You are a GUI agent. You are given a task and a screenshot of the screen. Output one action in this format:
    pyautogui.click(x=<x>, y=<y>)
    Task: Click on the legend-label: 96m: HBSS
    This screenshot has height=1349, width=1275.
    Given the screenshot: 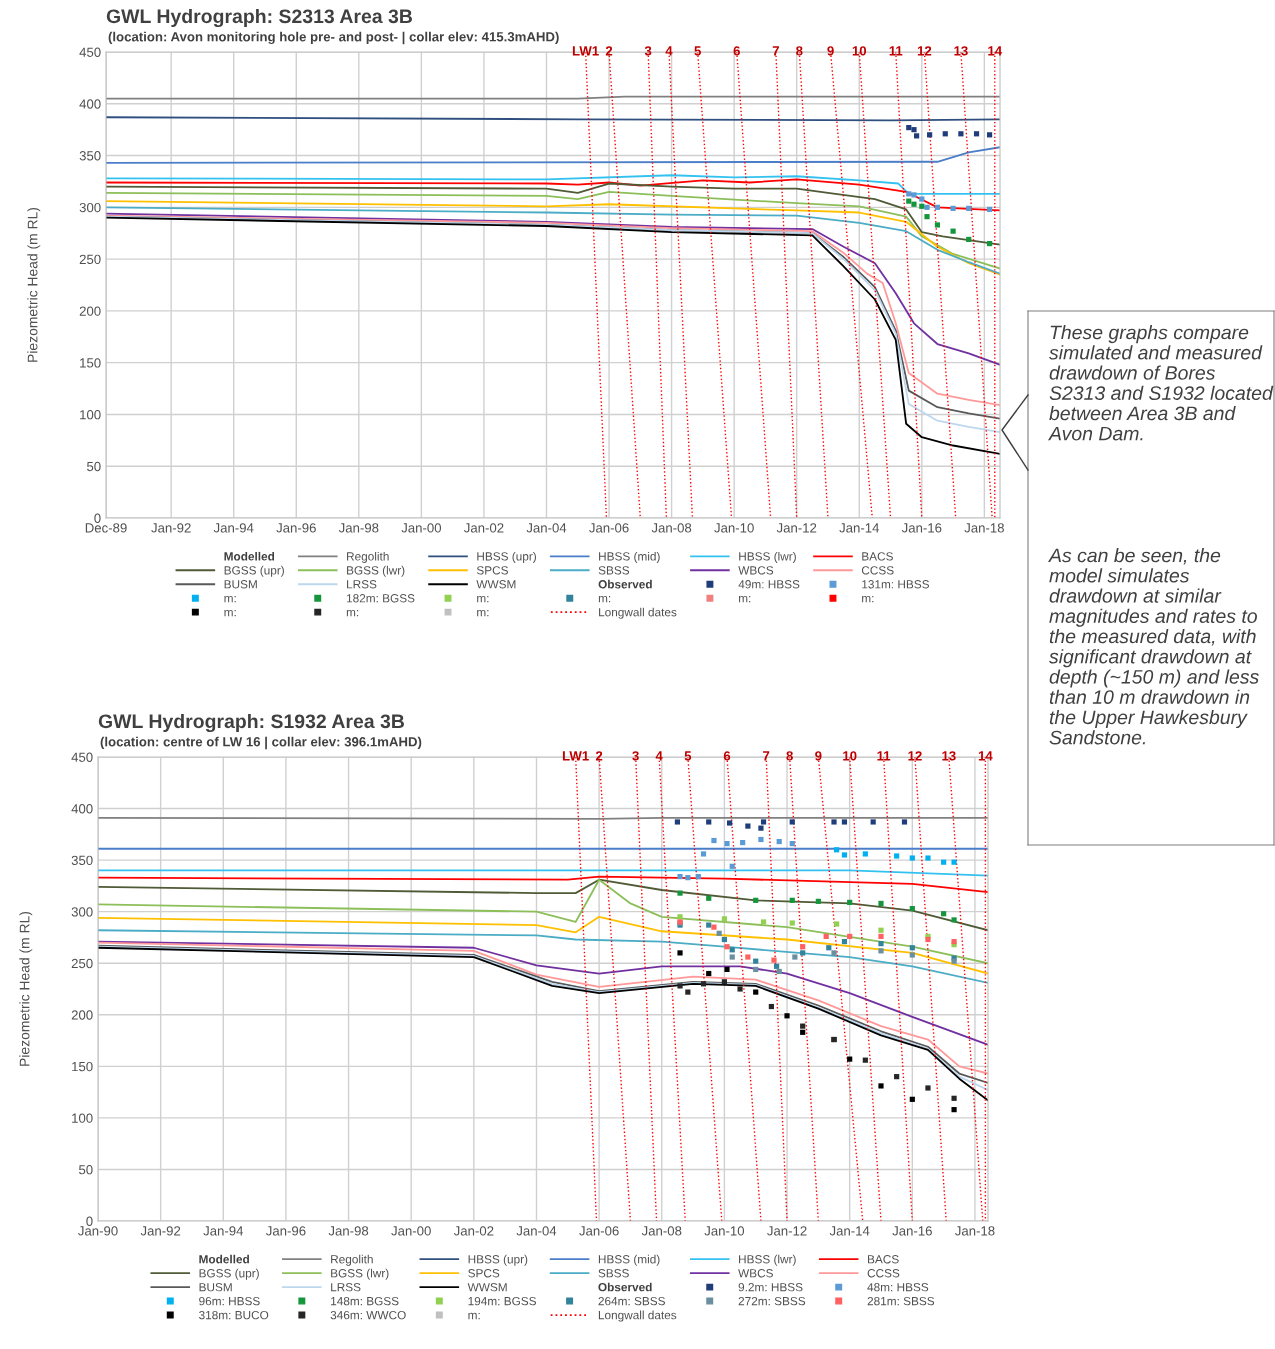 What is the action you would take?
    pyautogui.click(x=229, y=1301)
    